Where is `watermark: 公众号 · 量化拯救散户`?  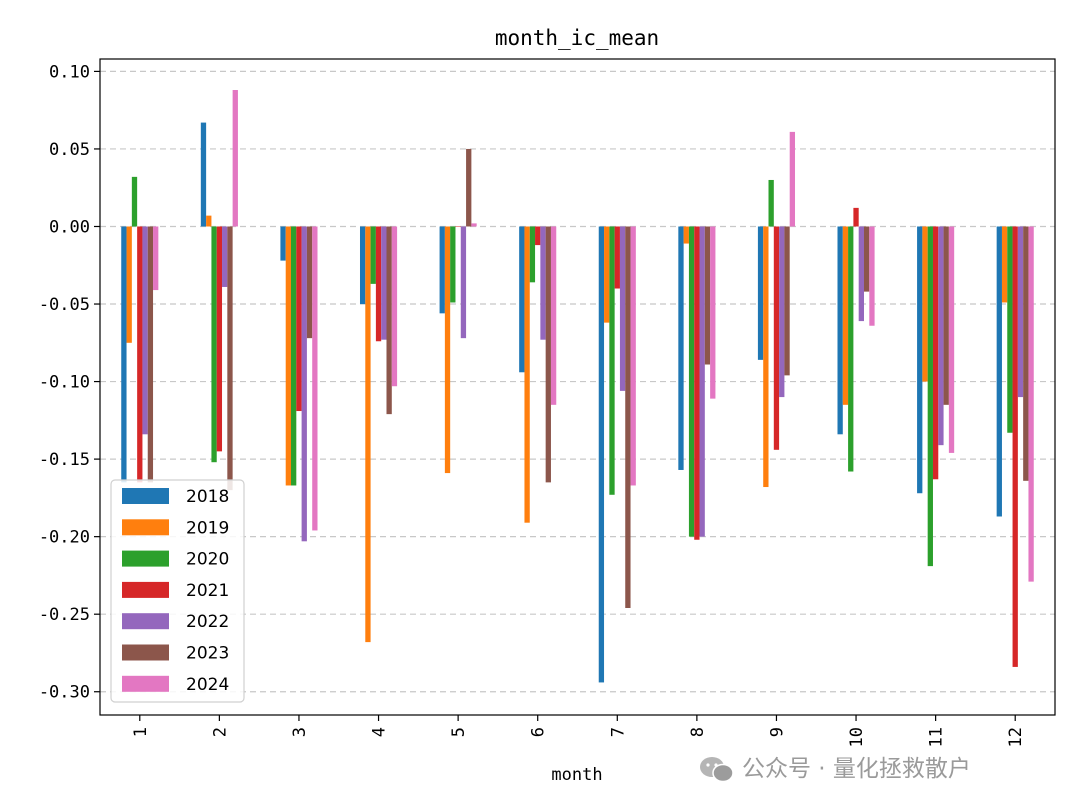
watermark: 公众号 · 量化拯救散户 is located at coordinates (835, 769).